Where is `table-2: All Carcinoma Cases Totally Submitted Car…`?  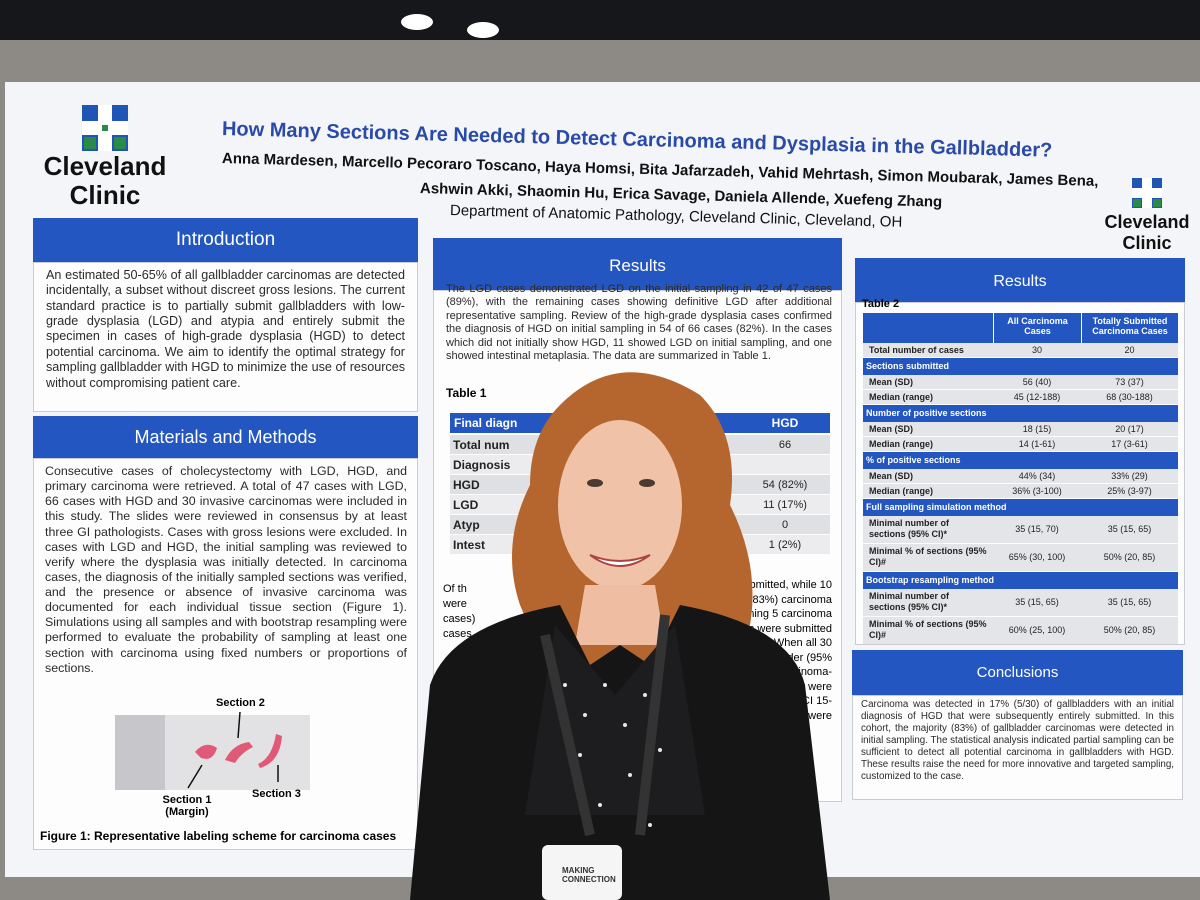 table-2: All Carcinoma Cases Totally Submitted Car… is located at coordinates (1020, 478).